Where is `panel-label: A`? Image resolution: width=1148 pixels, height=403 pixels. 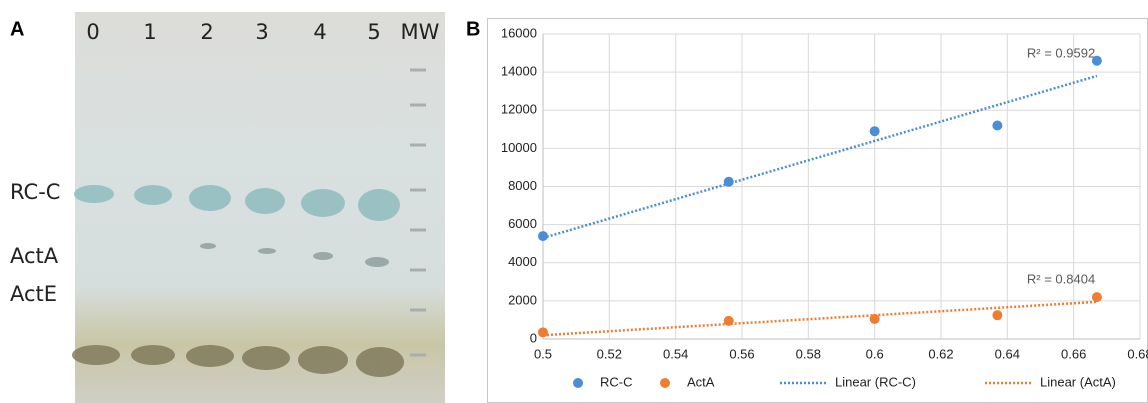 panel-label: A is located at coordinates (17, 29).